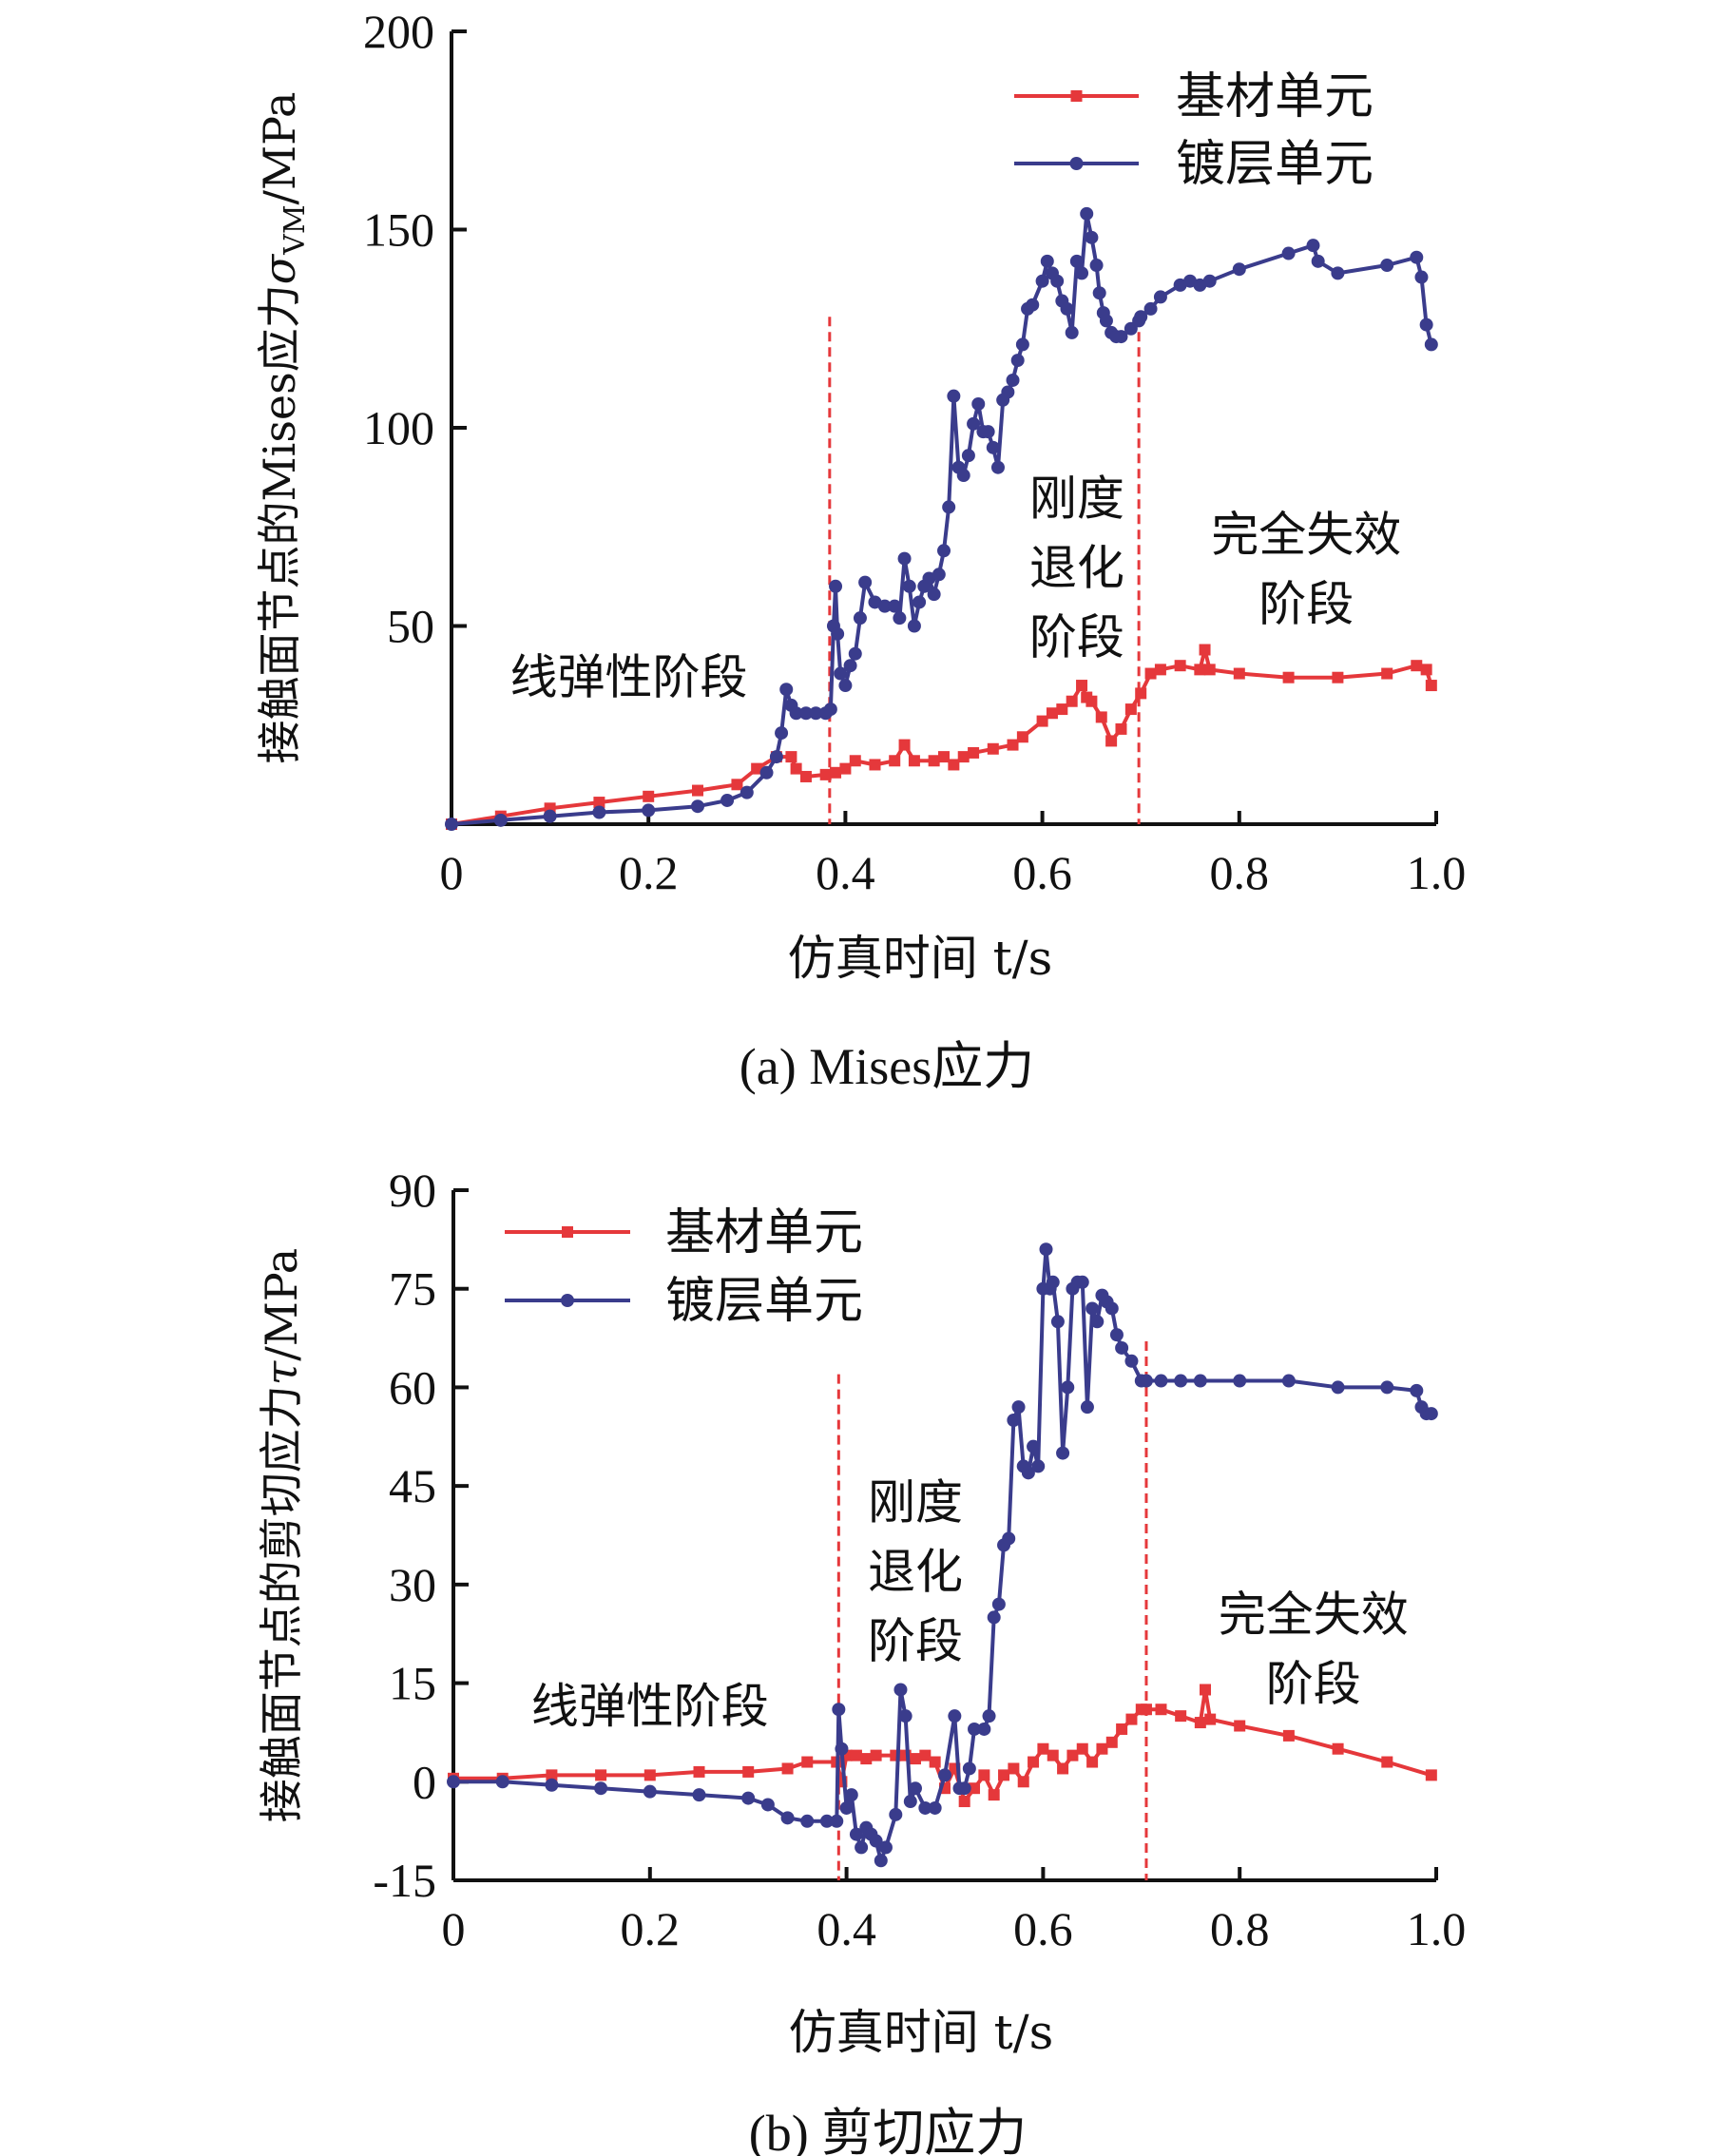 This screenshot has width=1729, height=2156. What do you see at coordinates (651, 1928) in the screenshot?
I see `x-tick-label: 0.2` at bounding box center [651, 1928].